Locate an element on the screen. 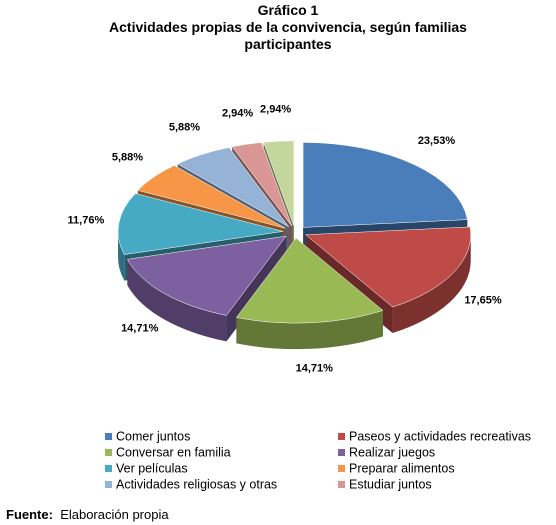 This screenshot has height=525, width=556. data-label: 23,53% is located at coordinates (437, 141).